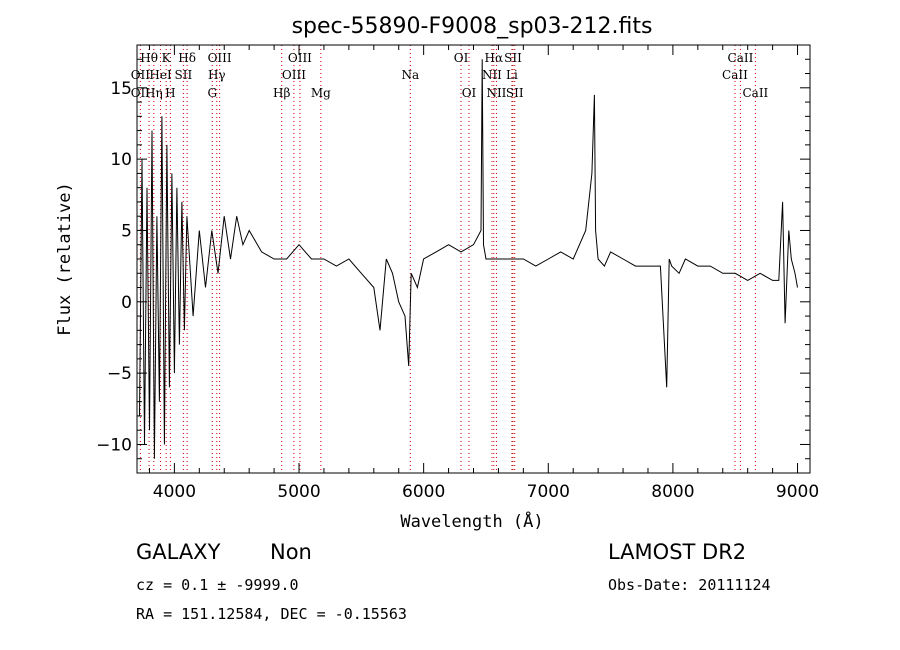  Describe the element at coordinates (149, 58) in the screenshot. I see `spectral-line-label: Hθ` at that location.